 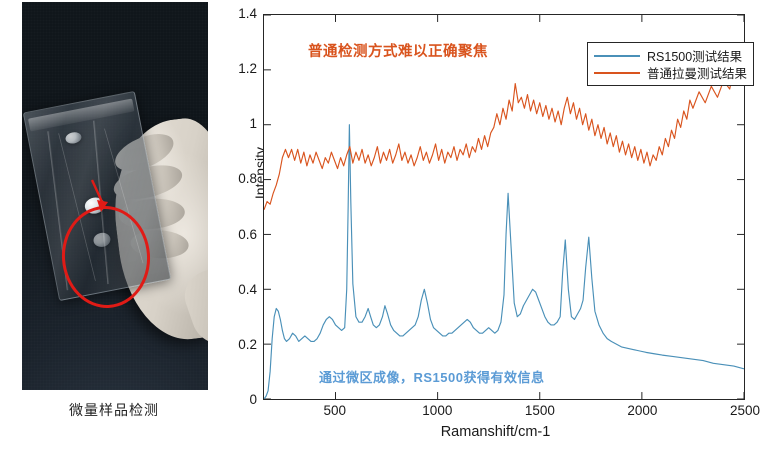 What do you see at coordinates (495, 432) in the screenshot?
I see `x-axis-label: Ramanshift/cm-1` at bounding box center [495, 432].